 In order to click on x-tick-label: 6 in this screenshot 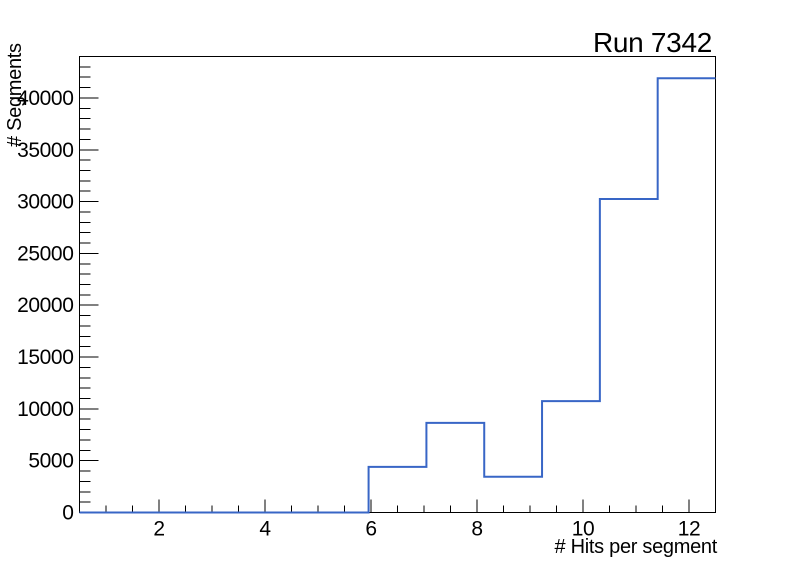, I will do `click(370, 529)`.